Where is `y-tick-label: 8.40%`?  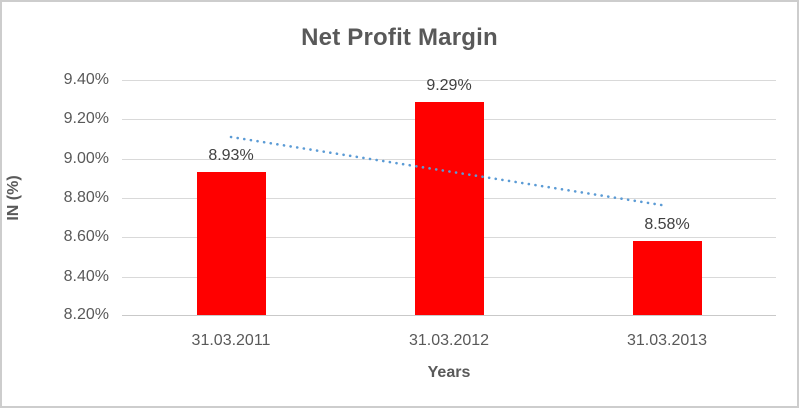
y-tick-label: 8.40% is located at coordinates (86, 276).